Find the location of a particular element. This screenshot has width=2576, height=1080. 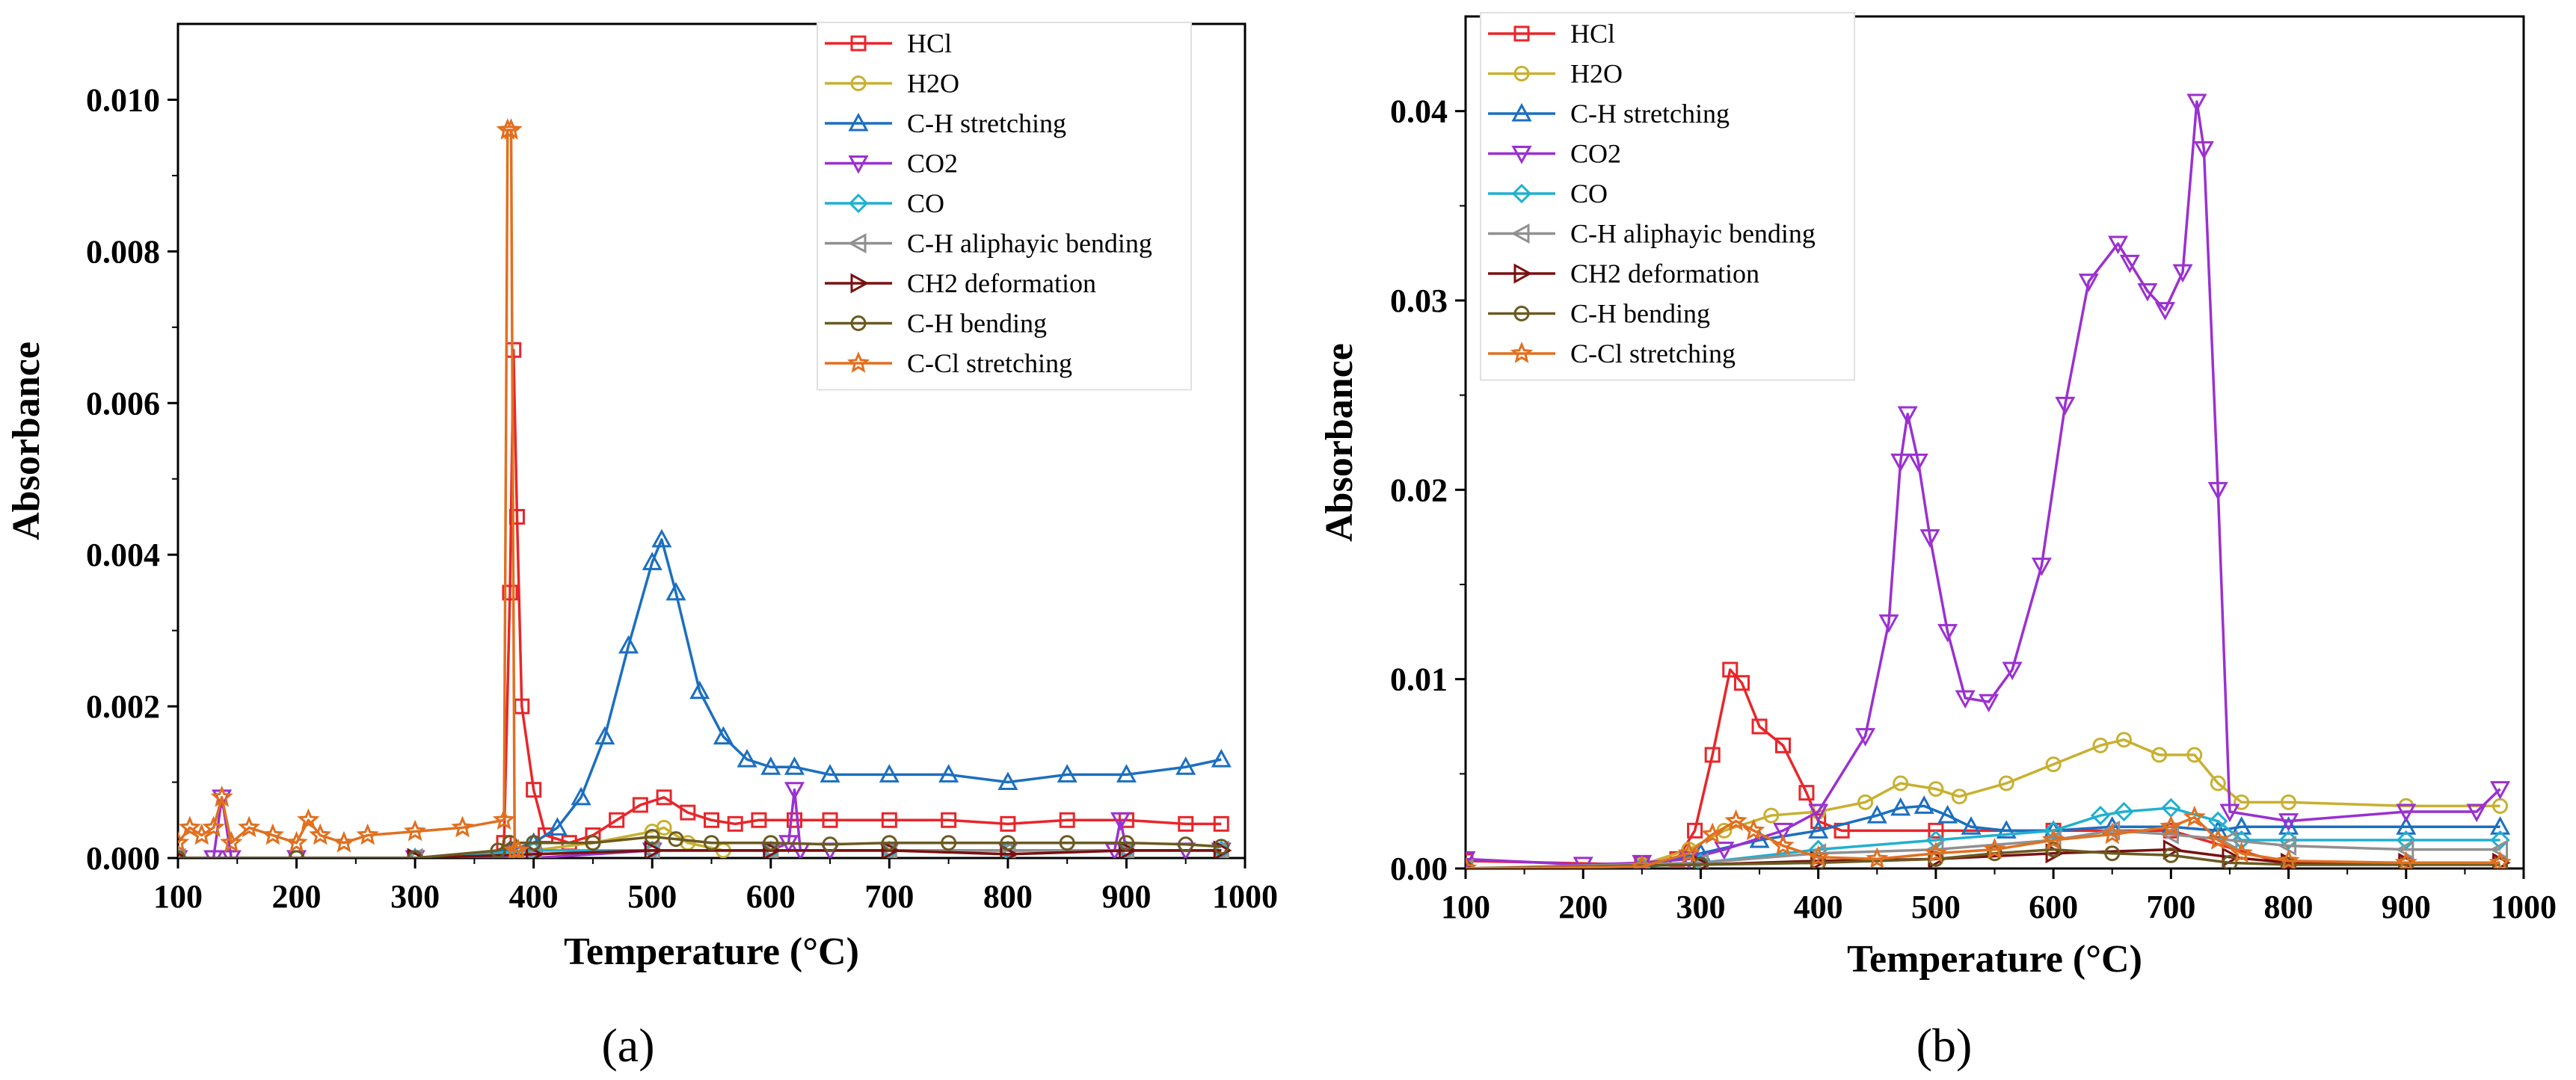

panel-b-legend-label: HCl is located at coordinates (1592, 34).